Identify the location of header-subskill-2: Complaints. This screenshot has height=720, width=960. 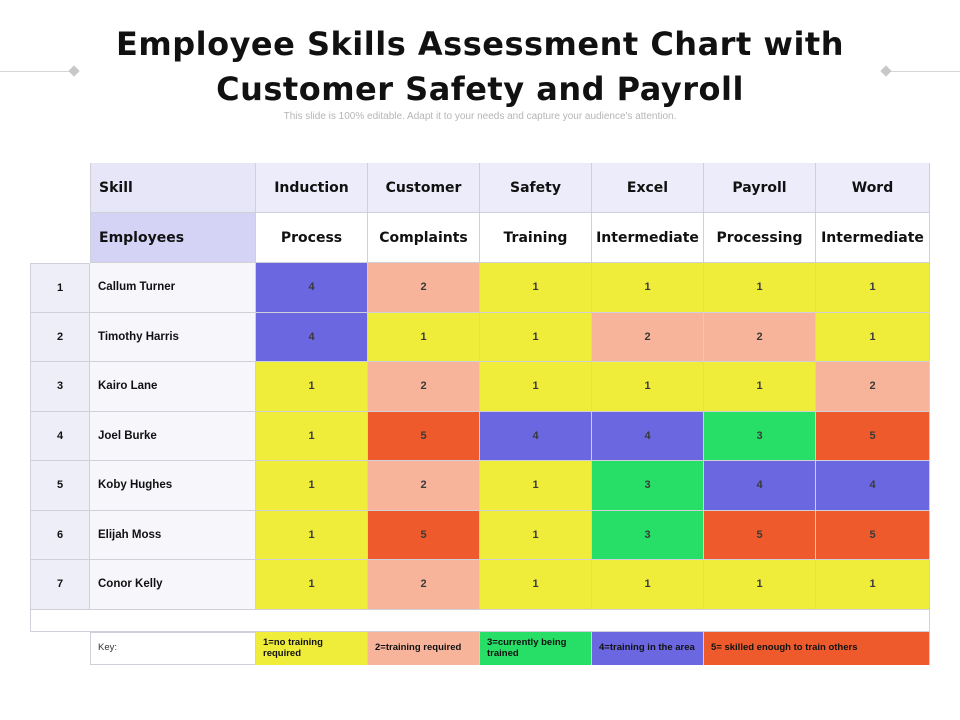
(424, 238).